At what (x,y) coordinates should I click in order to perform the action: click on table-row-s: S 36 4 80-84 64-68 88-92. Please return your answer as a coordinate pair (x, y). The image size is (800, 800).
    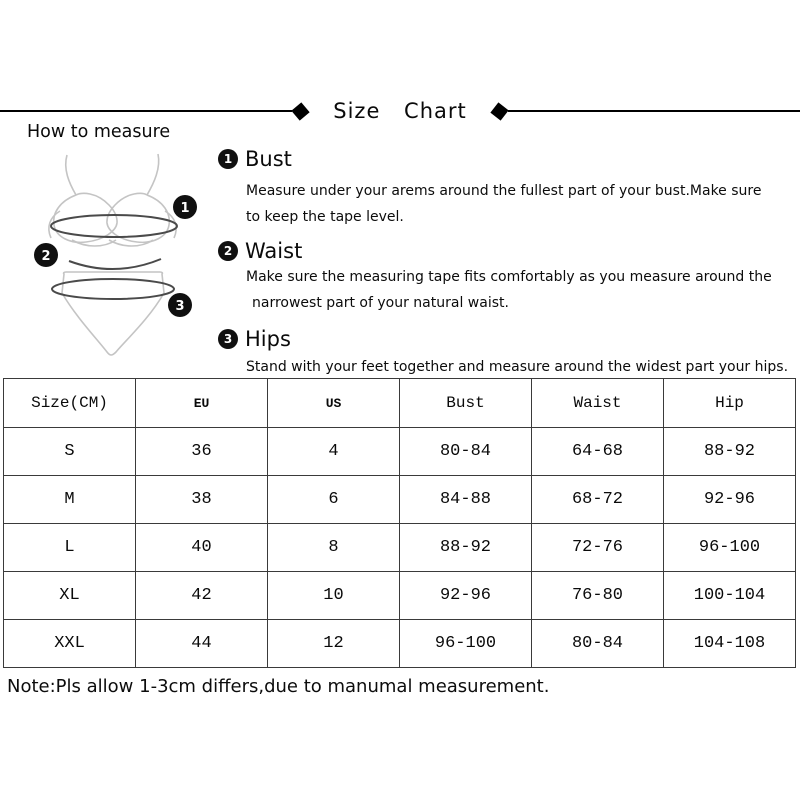
    Looking at the image, I should click on (399, 451).